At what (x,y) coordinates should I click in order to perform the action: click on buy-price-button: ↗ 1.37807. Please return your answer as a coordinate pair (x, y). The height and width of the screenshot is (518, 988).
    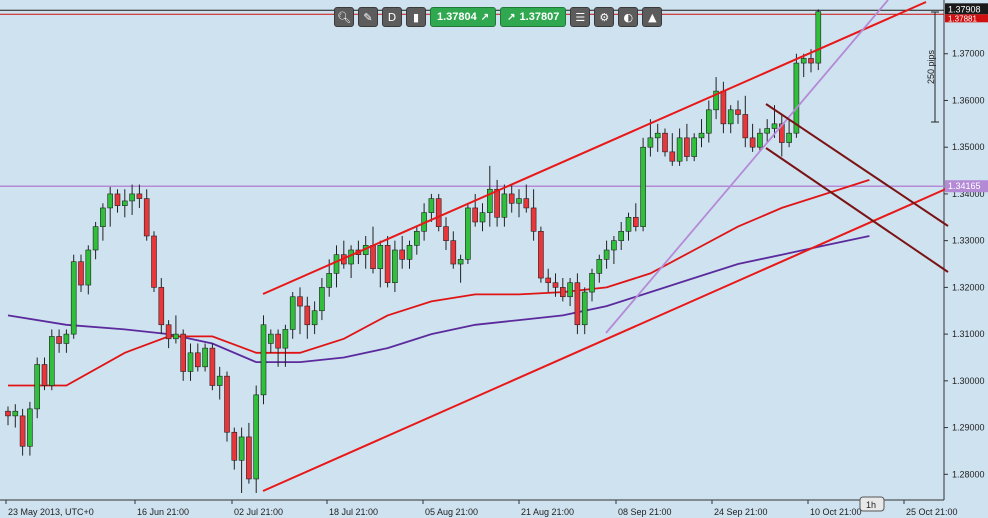
    Looking at the image, I should click on (533, 17).